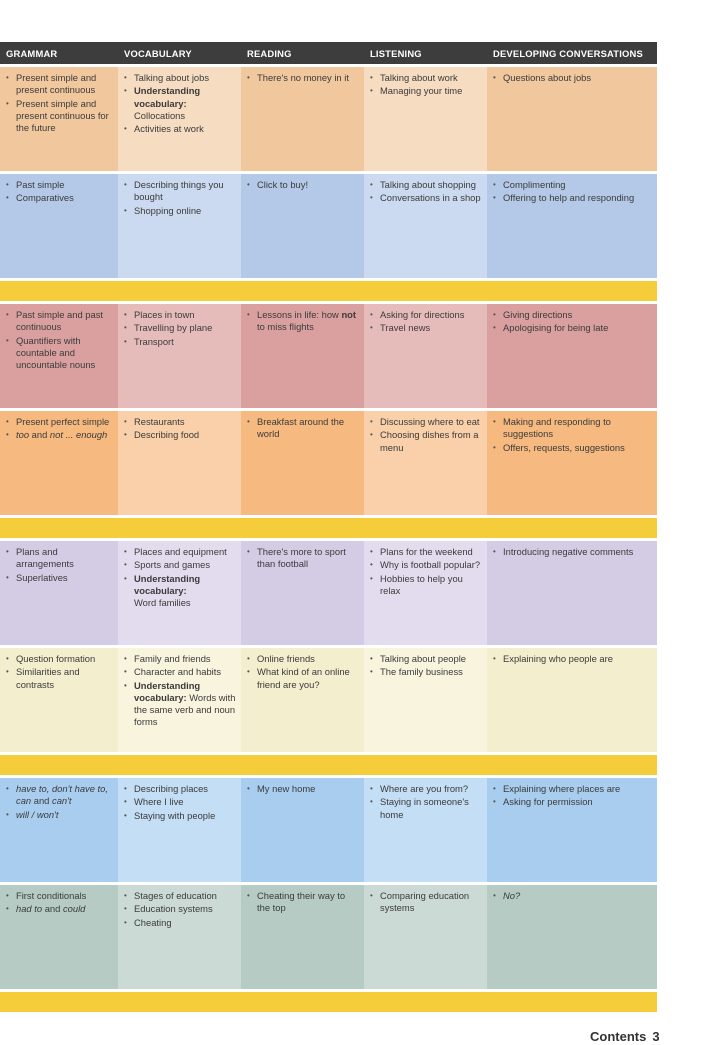 This screenshot has width=702, height=1045. Describe the element at coordinates (303, 789) in the screenshot. I see `list-item: My new home` at that location.